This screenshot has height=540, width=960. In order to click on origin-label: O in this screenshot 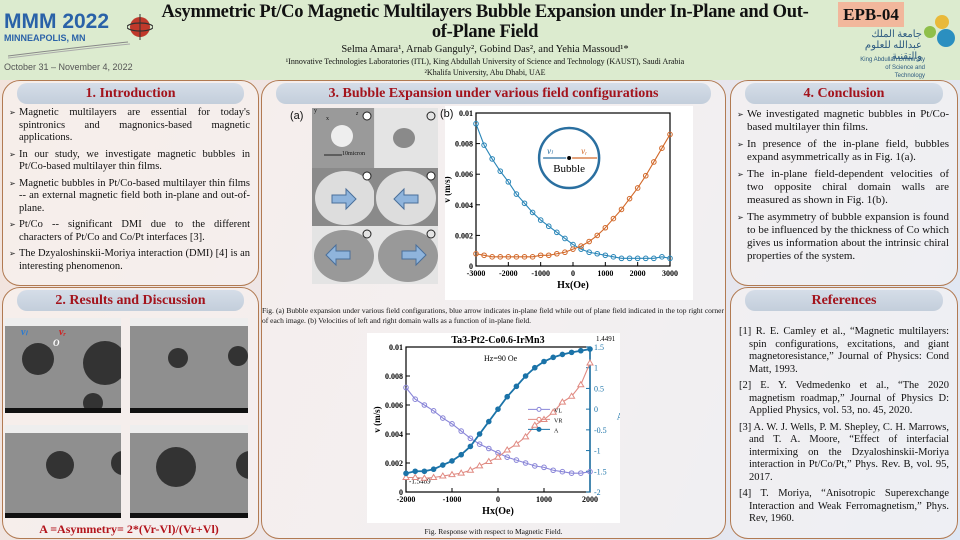, I will do `click(56, 343)`.